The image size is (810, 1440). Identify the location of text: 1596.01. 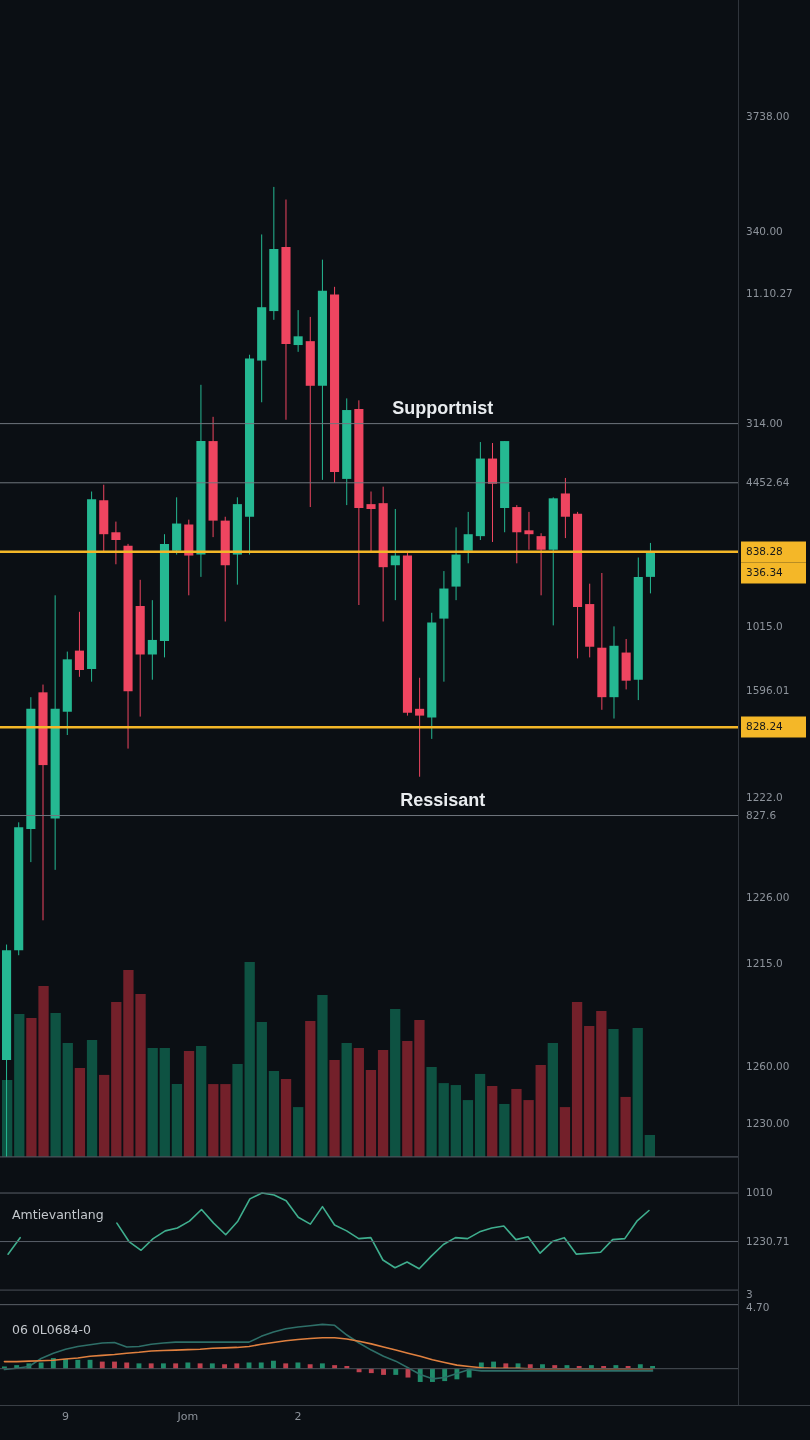
(768, 690).